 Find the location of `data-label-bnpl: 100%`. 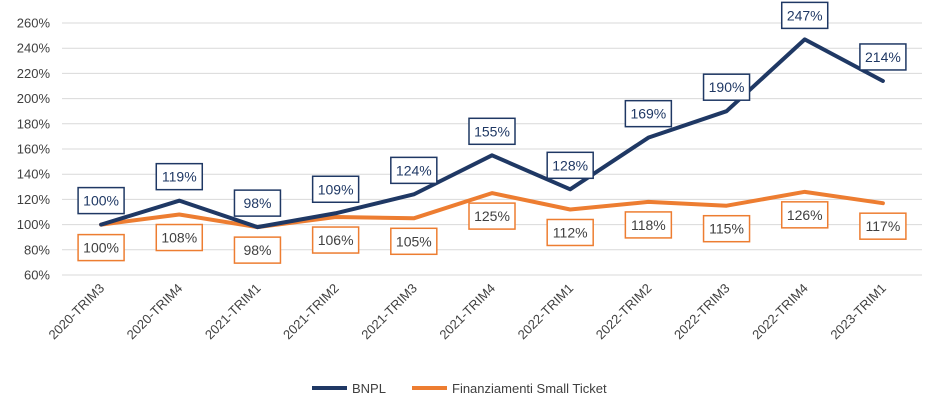

data-label-bnpl: 100% is located at coordinates (101, 200).